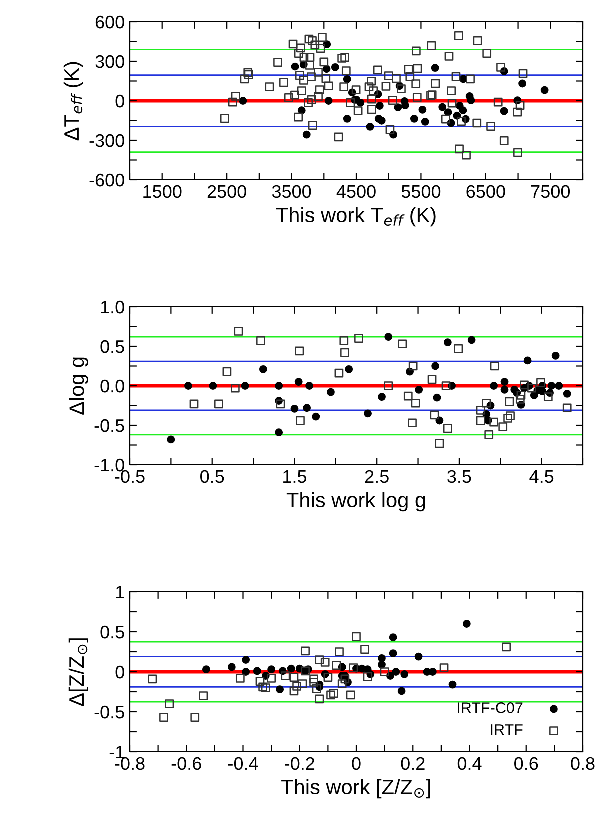 The width and height of the screenshot is (610, 828). I want to click on y-tick-label: 300, so click(110, 61).